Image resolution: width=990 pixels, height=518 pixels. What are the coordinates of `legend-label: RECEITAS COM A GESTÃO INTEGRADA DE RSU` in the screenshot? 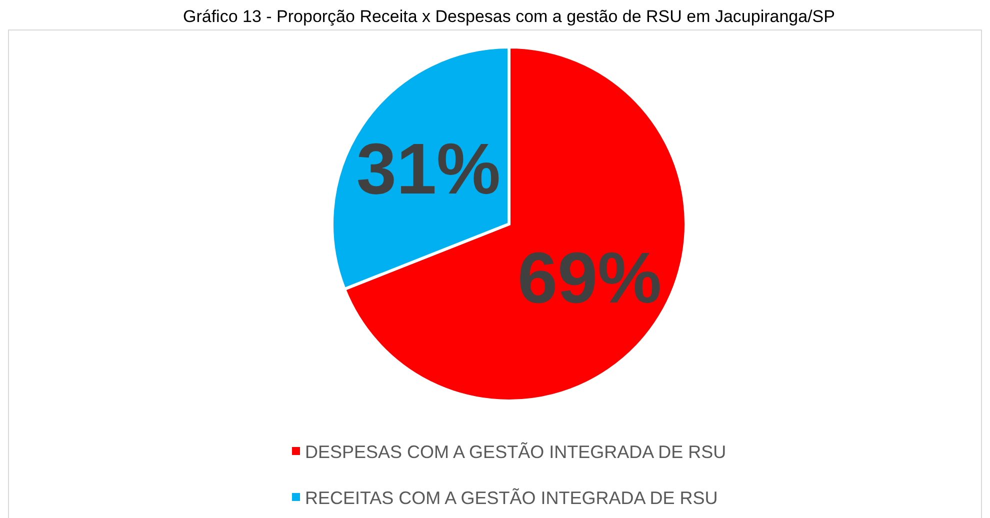 It's located at (511, 498).